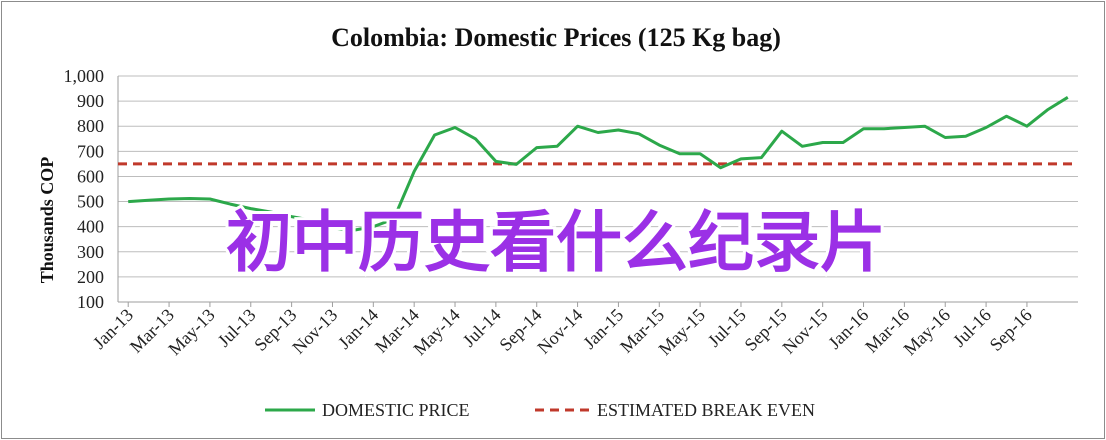 This screenshot has width=1106, height=440. Describe the element at coordinates (84, 76) in the screenshot. I see `y-tick-label: 1,000` at that location.